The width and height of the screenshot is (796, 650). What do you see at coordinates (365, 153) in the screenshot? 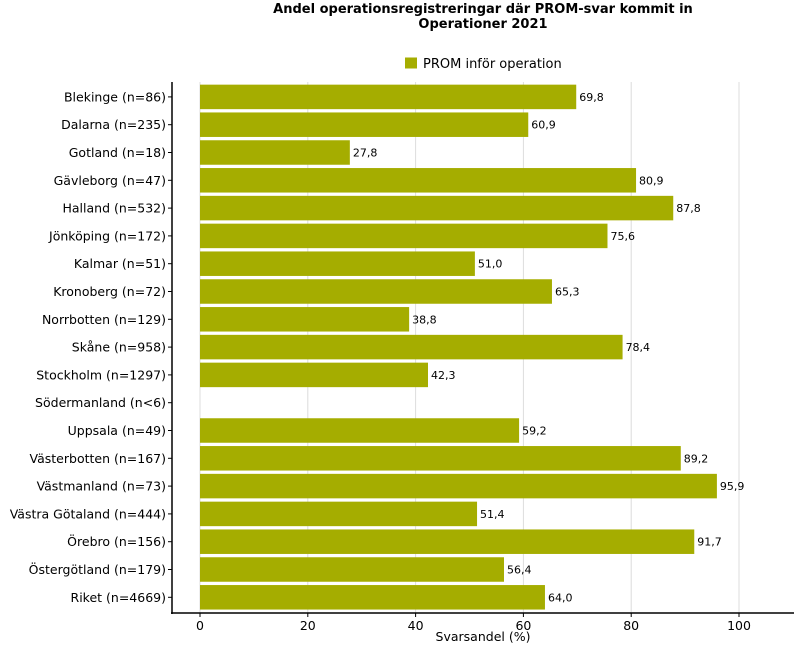
I see `bar-value-label: 27,8` at bounding box center [365, 153].